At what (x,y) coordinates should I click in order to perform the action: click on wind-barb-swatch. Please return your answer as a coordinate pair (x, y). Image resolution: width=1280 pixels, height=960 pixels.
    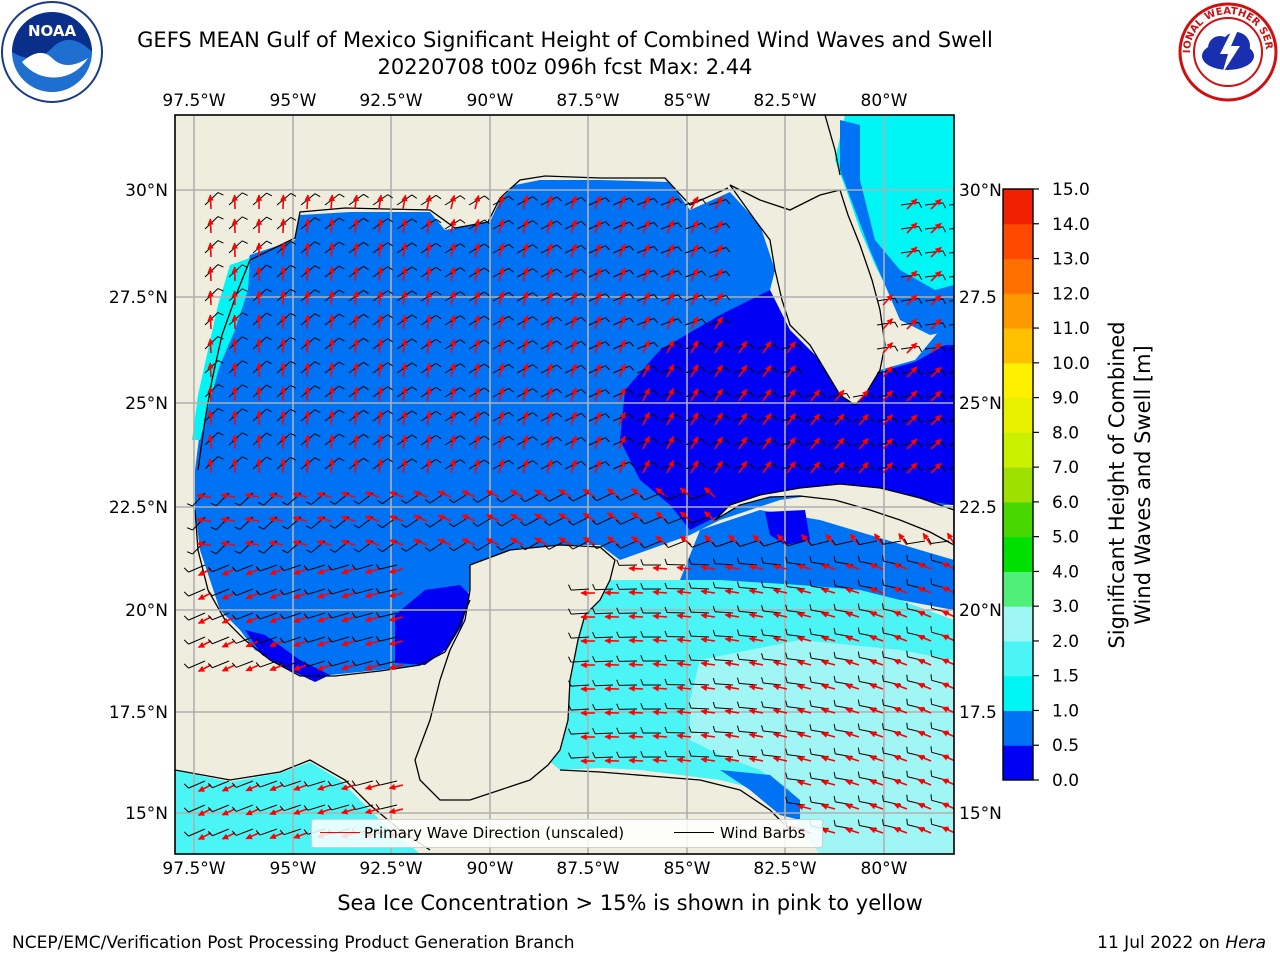
    Looking at the image, I should click on (694, 832).